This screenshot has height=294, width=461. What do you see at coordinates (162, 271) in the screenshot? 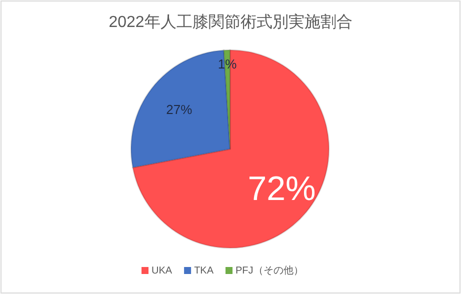
I see `legend-label: UKA` at bounding box center [162, 271].